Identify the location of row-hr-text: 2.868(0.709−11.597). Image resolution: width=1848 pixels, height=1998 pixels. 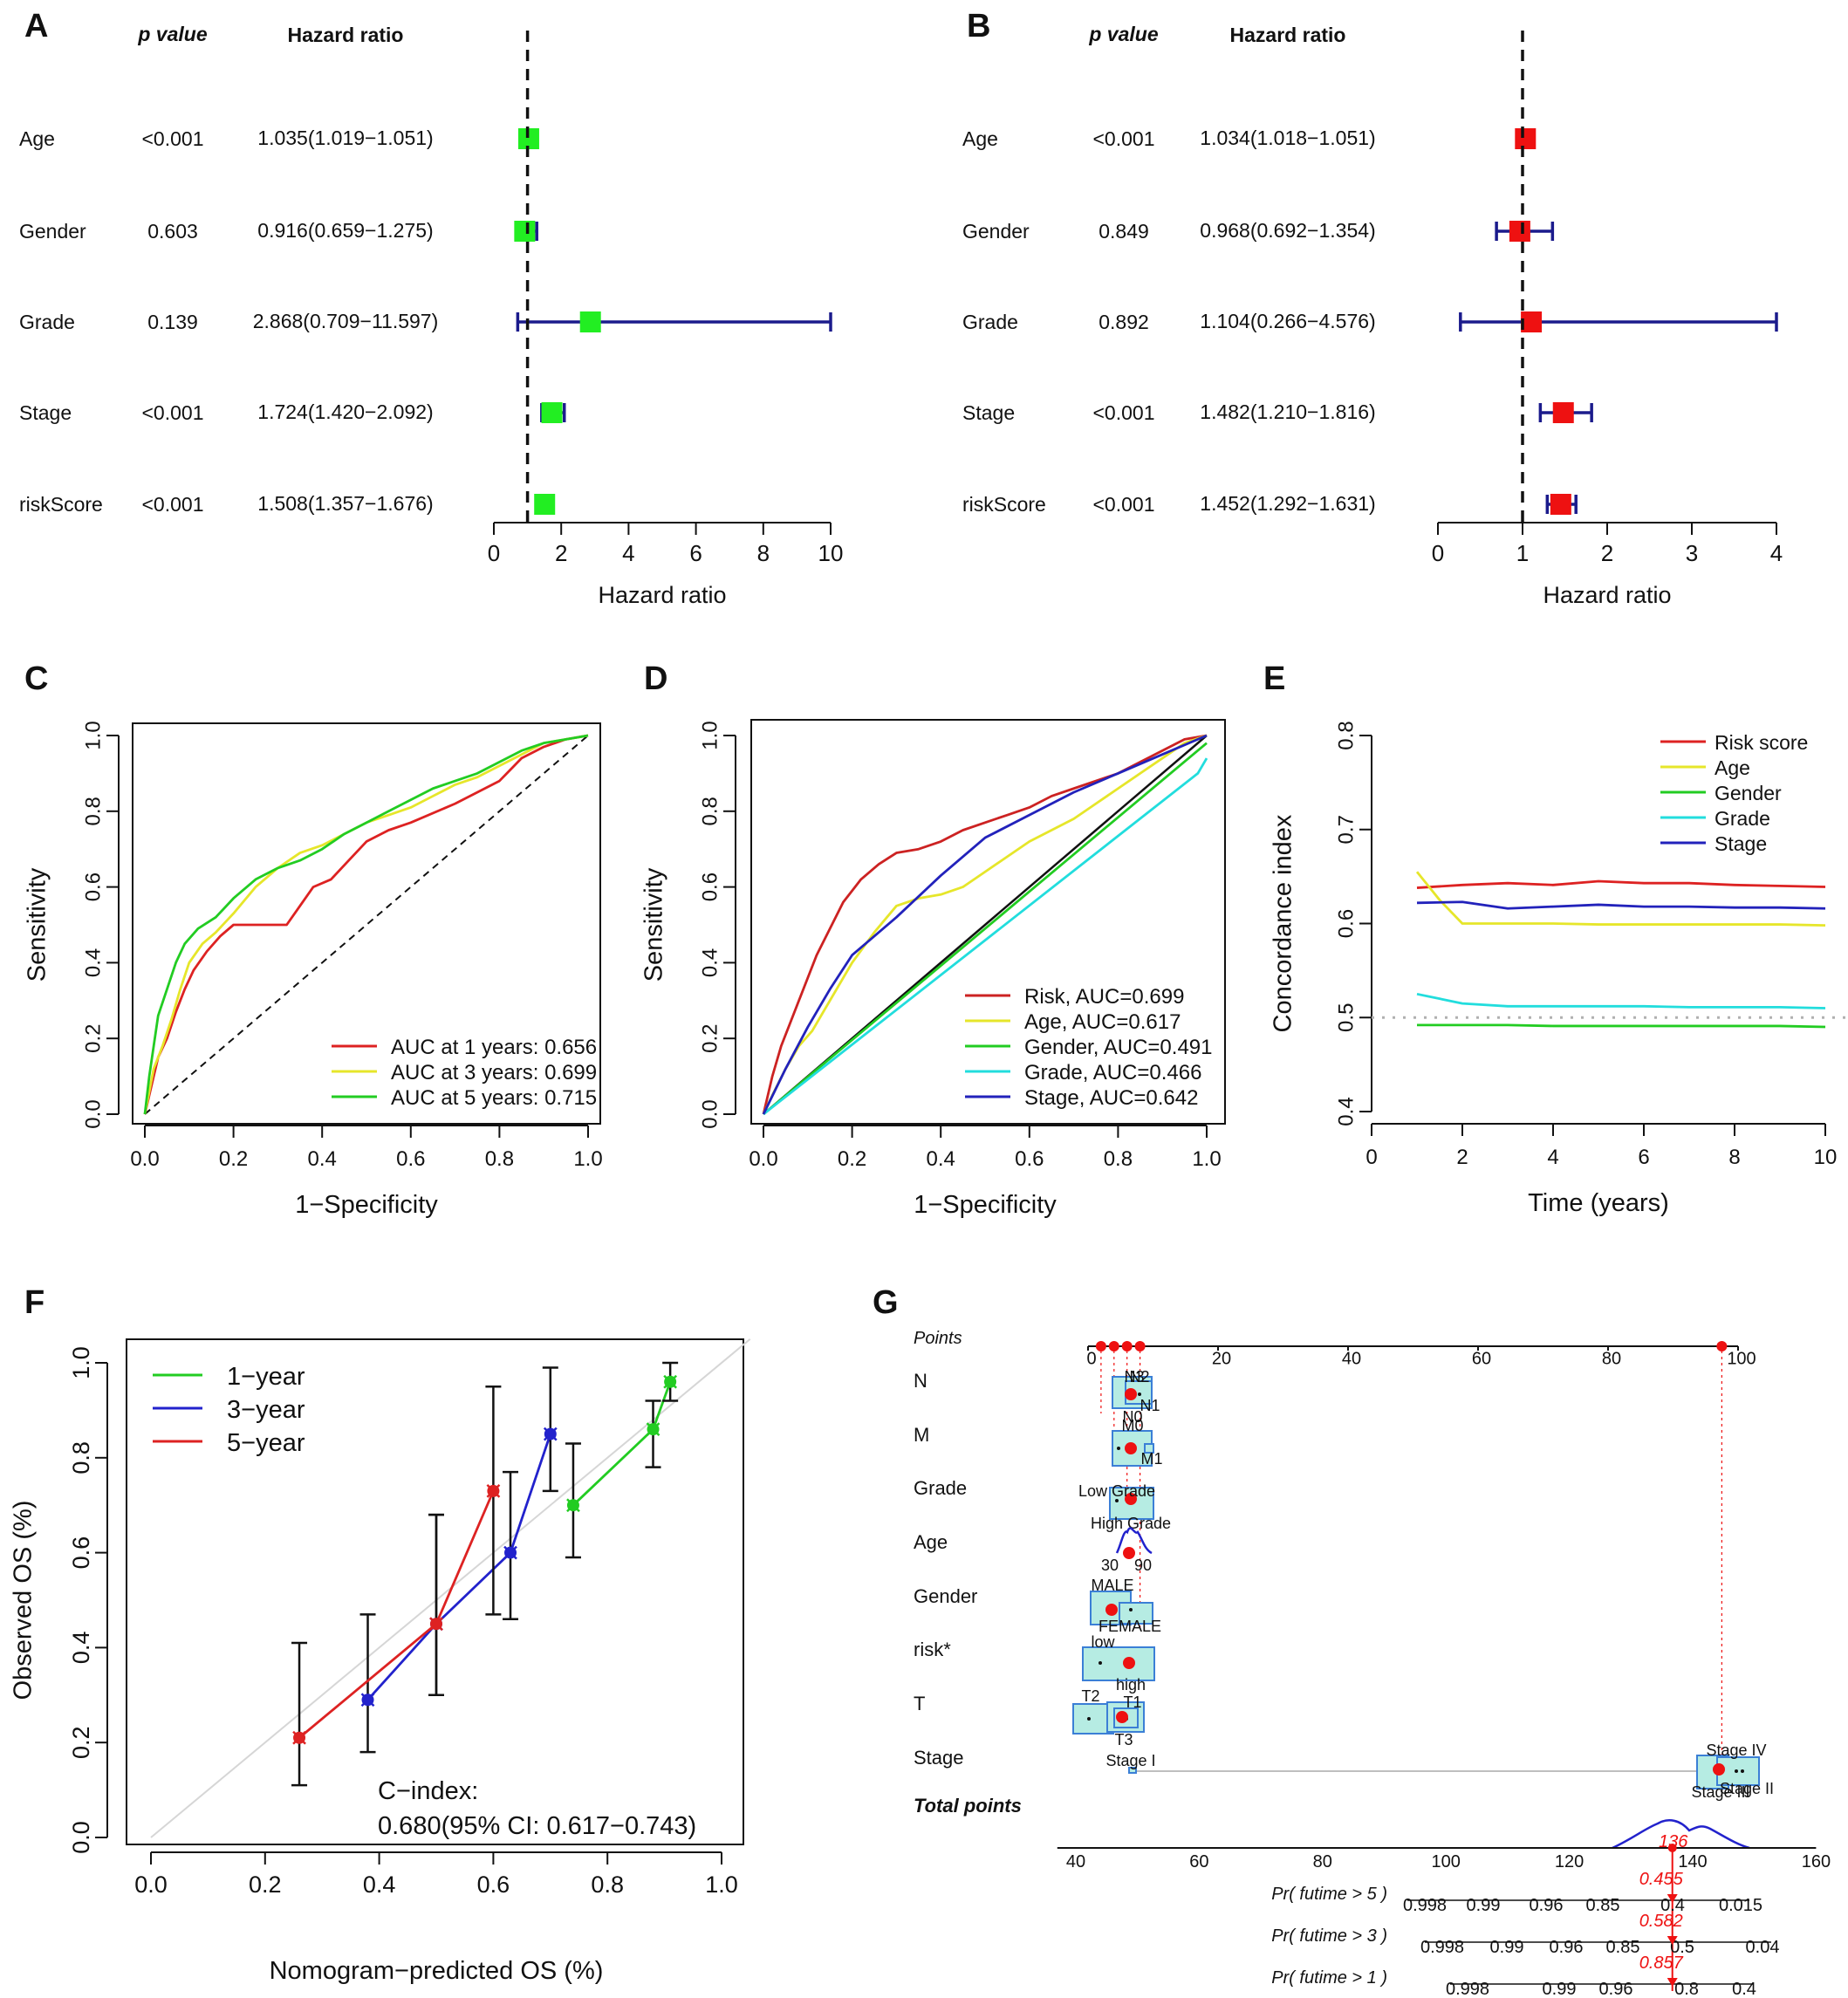
(346, 321).